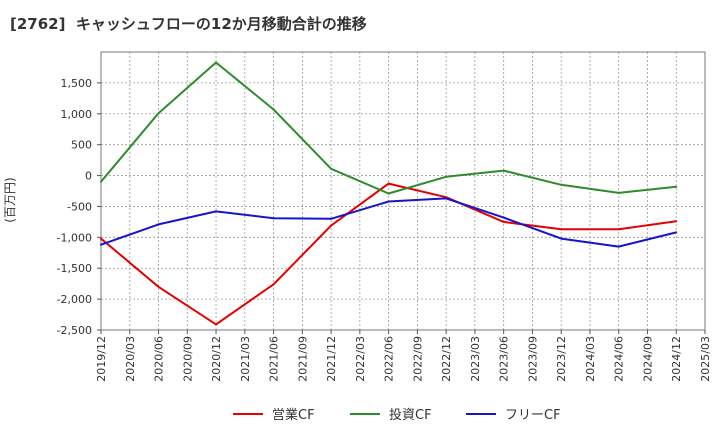 The image size is (720, 440). Describe the element at coordinates (410, 415) in the screenshot. I see `legend-label: 投資CF` at that location.